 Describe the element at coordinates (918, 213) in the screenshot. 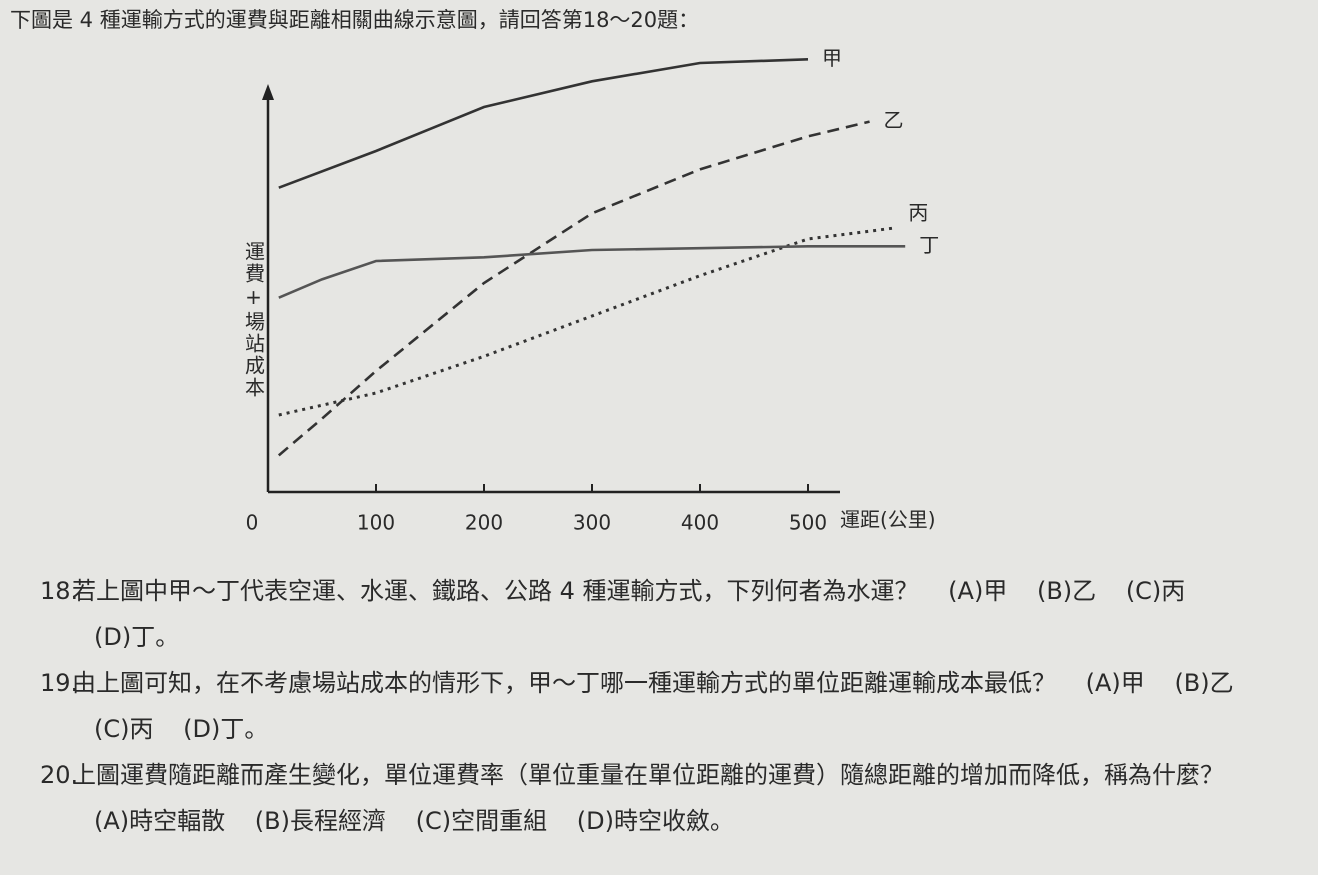

I see `series-label: 丙` at that location.